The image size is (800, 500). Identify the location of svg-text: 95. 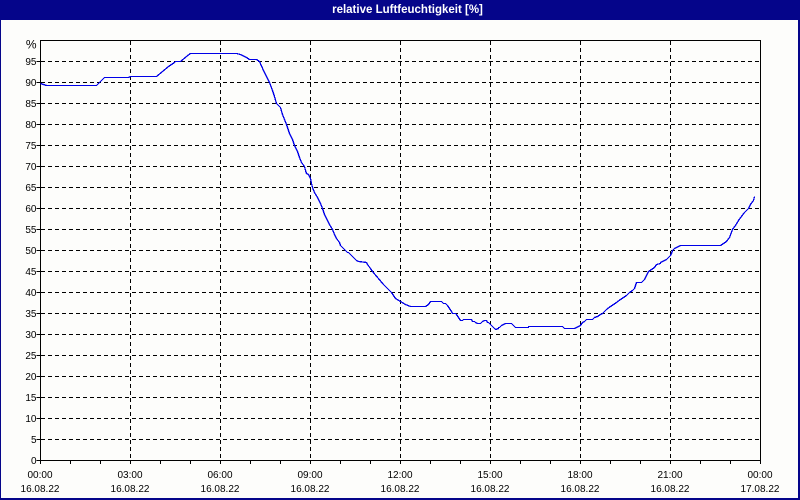
(31, 62).